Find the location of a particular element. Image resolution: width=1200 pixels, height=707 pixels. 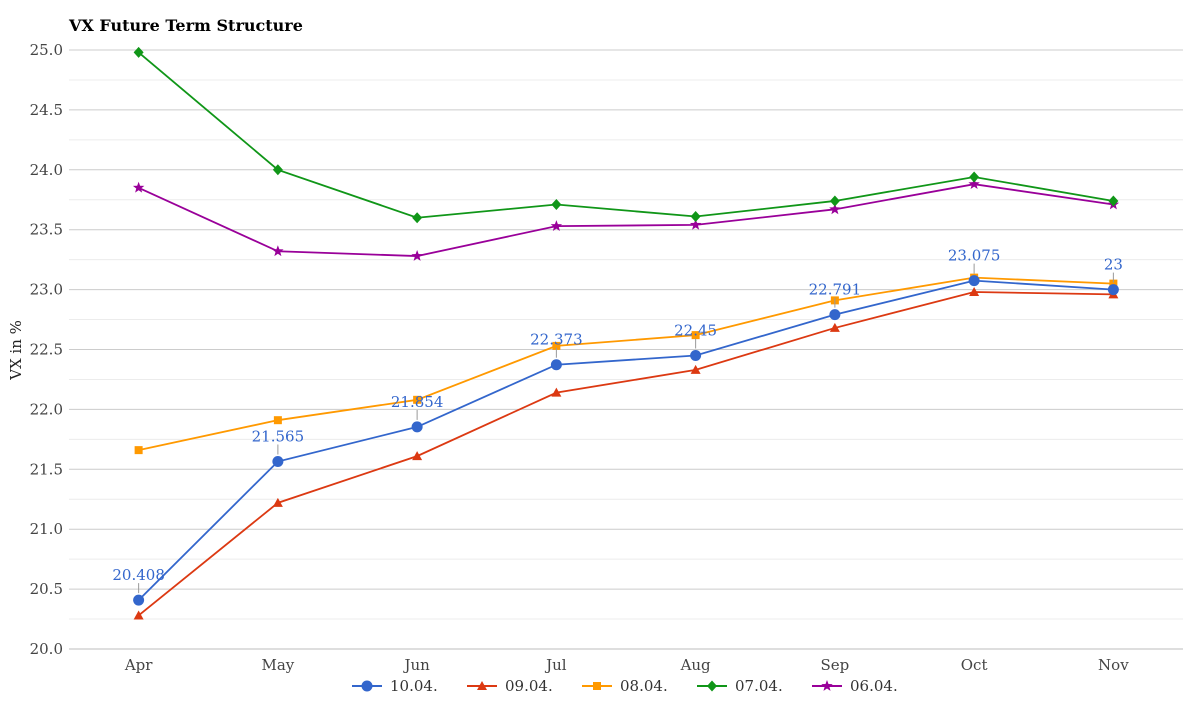

legend-label: 10.04. is located at coordinates (414, 686).